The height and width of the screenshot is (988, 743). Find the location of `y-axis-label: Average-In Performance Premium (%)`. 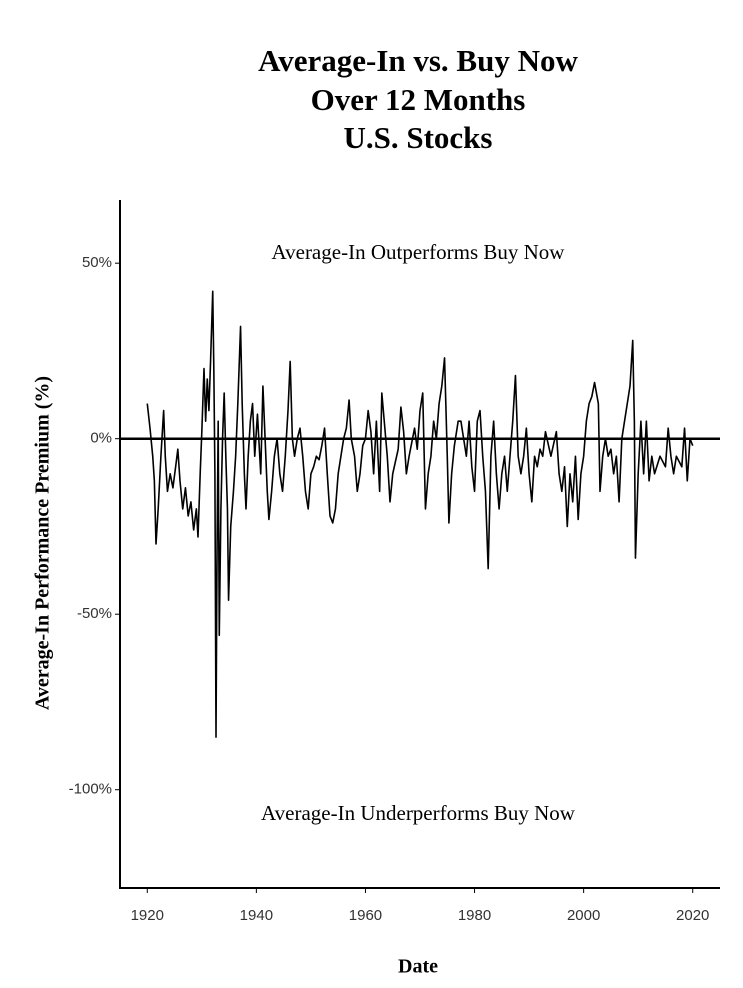

y-axis-label: Average-In Performance Premium (%) is located at coordinates (43, 543).